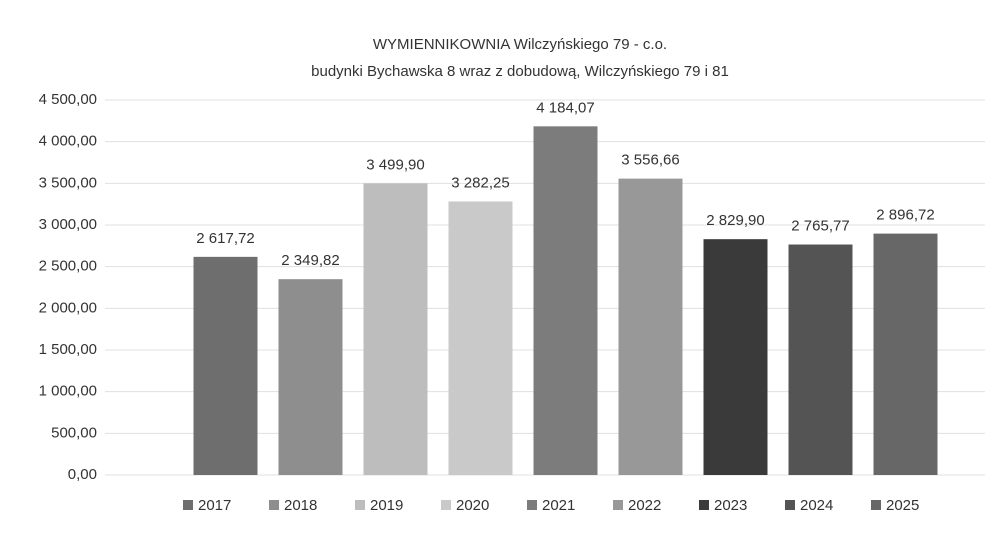 Image resolution: width=1000 pixels, height=537 pixels. I want to click on y-tick-label: 1 000,00, so click(68, 391).